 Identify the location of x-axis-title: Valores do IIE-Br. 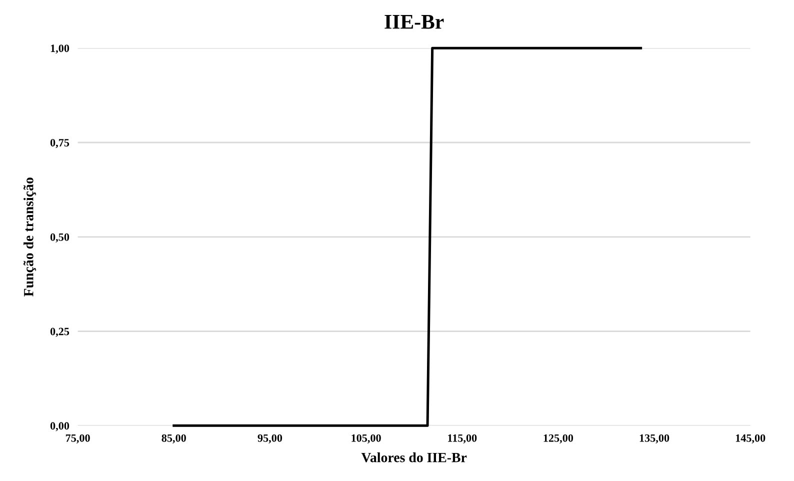
(414, 457).